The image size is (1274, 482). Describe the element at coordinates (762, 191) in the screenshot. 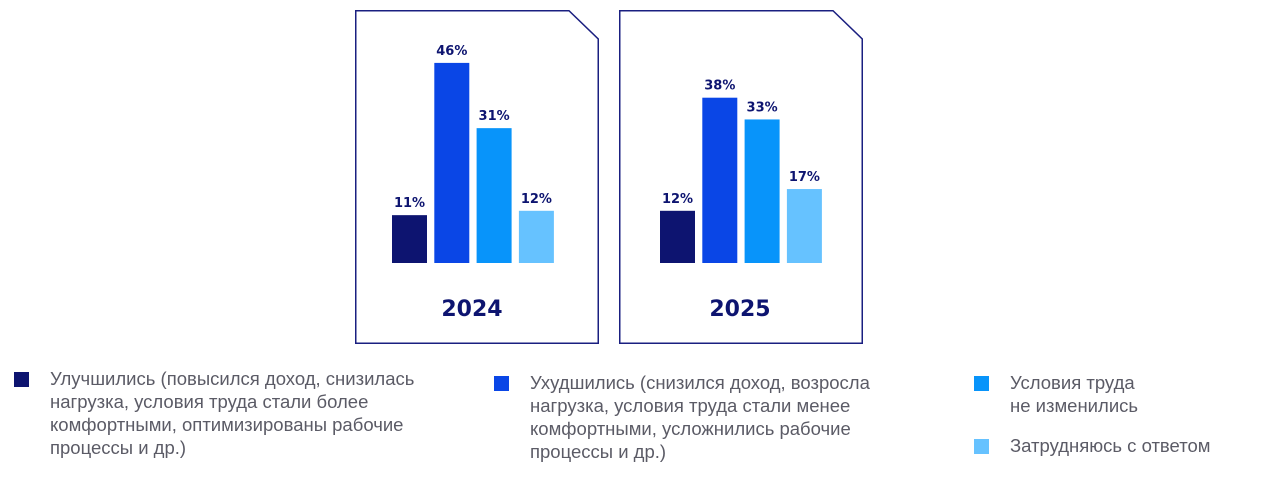

I see `bar-2025-unchanged` at that location.